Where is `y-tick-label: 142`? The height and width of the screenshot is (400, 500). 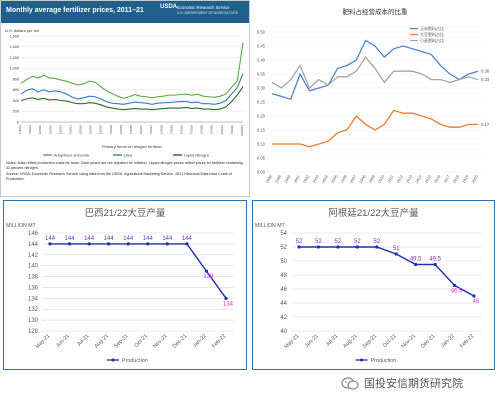 y-tick-label: 142 is located at coordinates (33, 256).